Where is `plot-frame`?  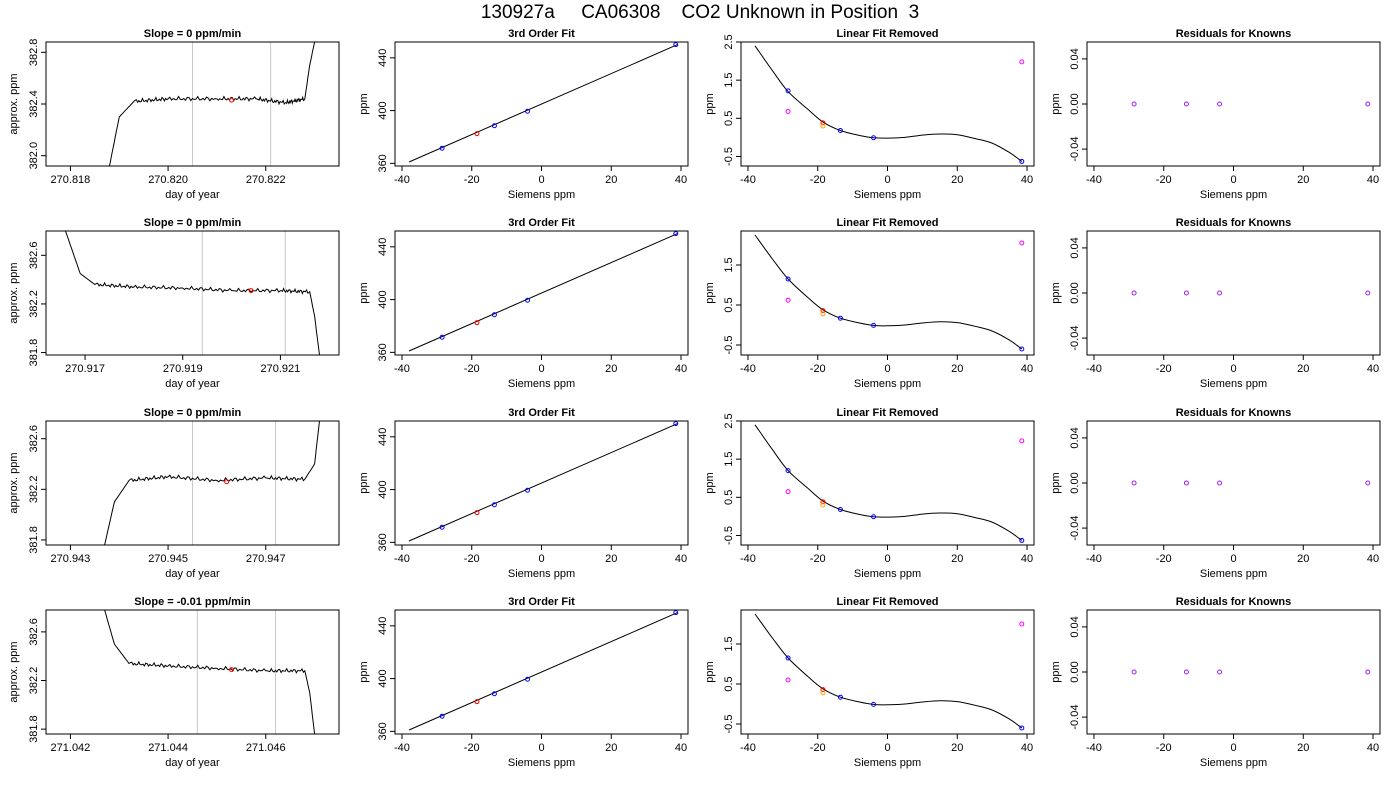 plot-frame is located at coordinates (887, 104).